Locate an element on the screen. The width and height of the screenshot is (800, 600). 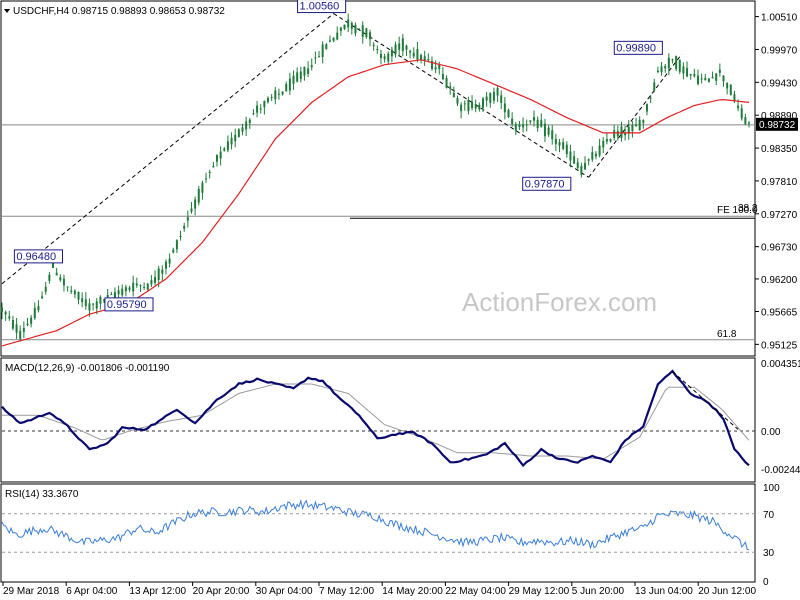
x-tick-label: 5 Jun 20:00 is located at coordinates (598, 591).